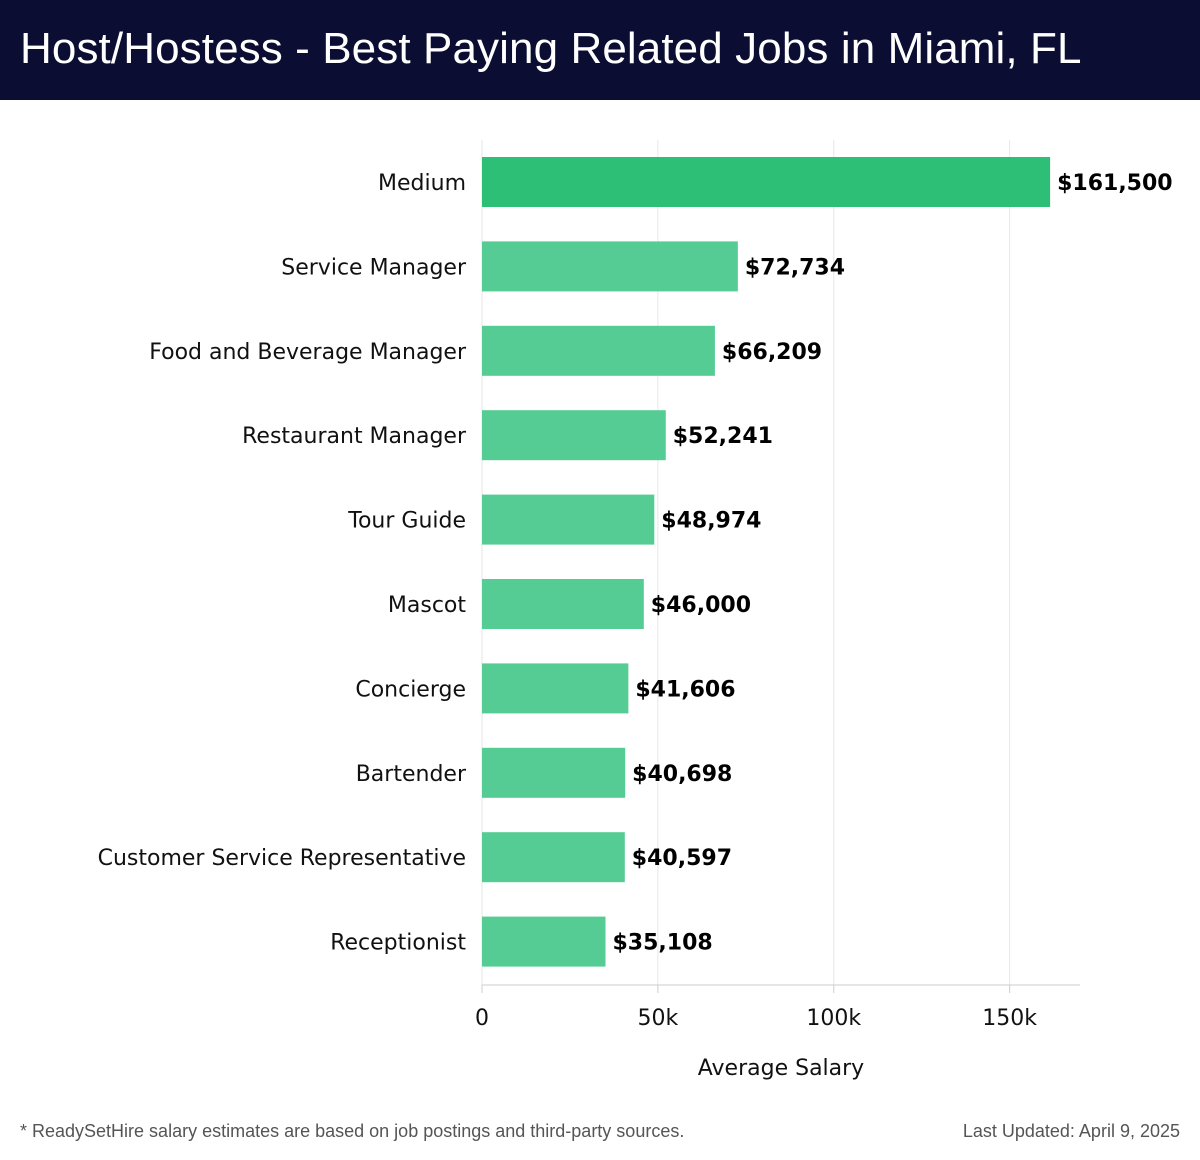 This screenshot has height=1160, width=1200. I want to click on category-label: Medium, so click(422, 183).